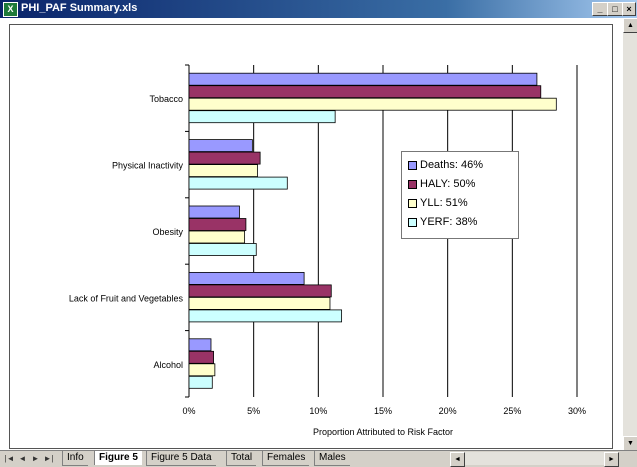 This screenshot has width=637, height=467. I want to click on x-axis-label: Proportion Attributed to Risk Factor, so click(383, 432).